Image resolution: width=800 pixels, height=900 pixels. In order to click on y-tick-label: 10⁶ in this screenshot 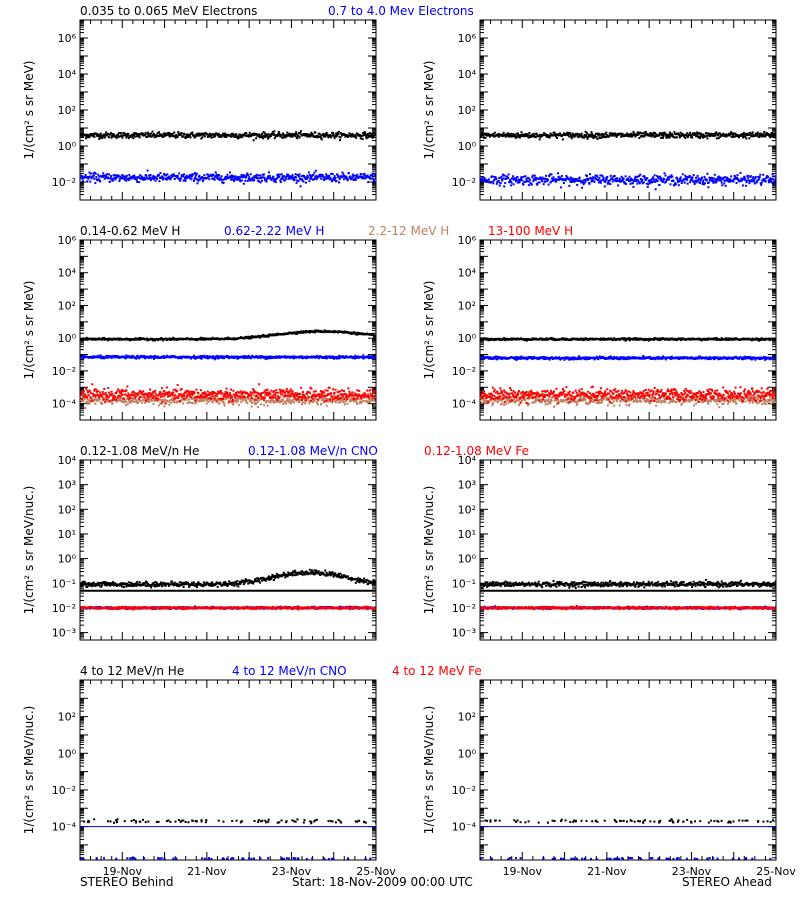, I will do `click(67, 38)`.